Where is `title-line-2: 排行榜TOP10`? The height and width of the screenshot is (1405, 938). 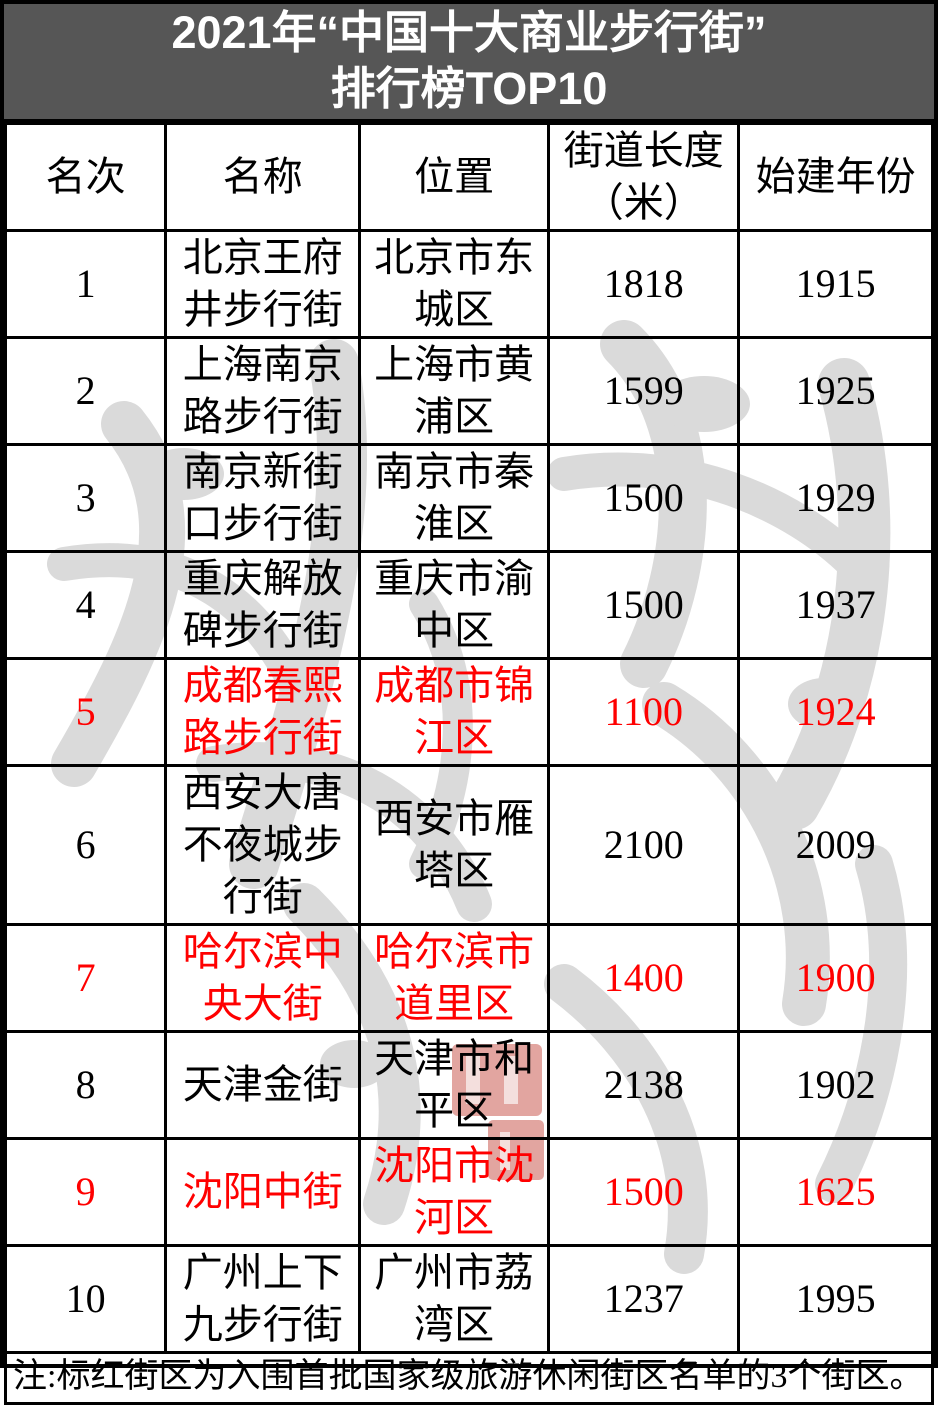 title-line-2: 排行榜TOP10 is located at coordinates (469, 88).